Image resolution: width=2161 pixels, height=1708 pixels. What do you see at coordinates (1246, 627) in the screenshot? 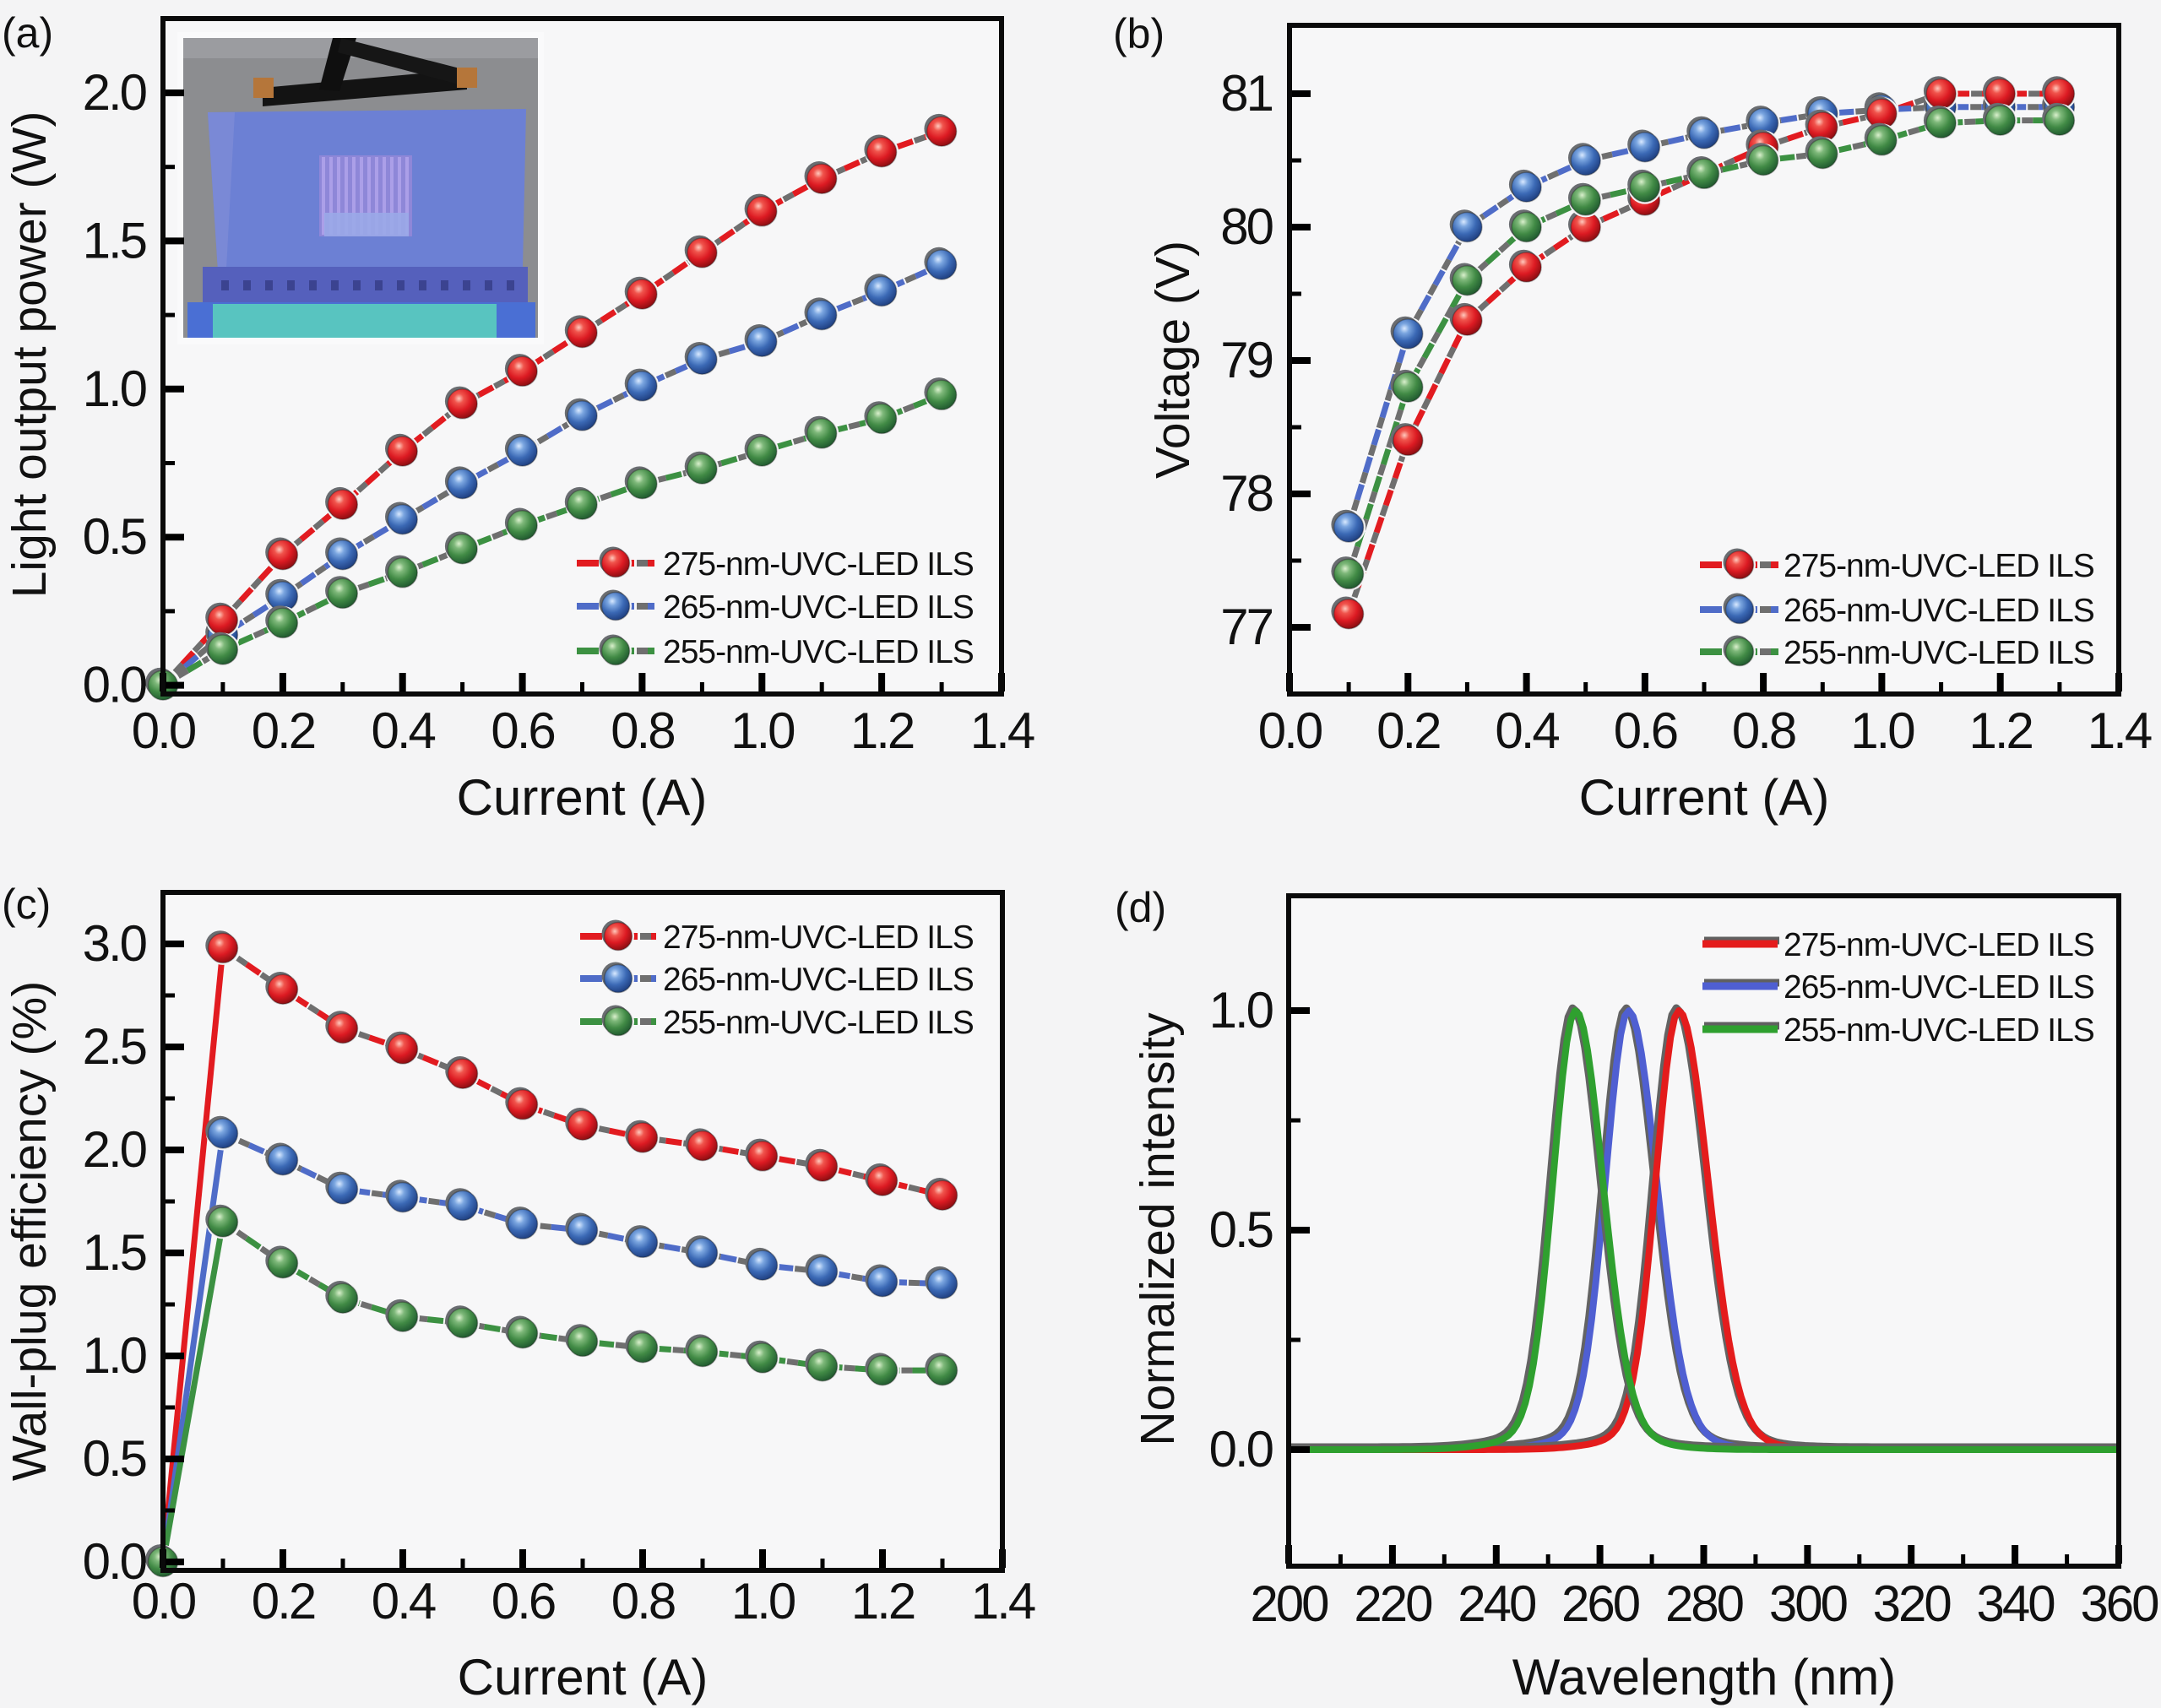
I see `svg-text: 77` at bounding box center [1246, 627].